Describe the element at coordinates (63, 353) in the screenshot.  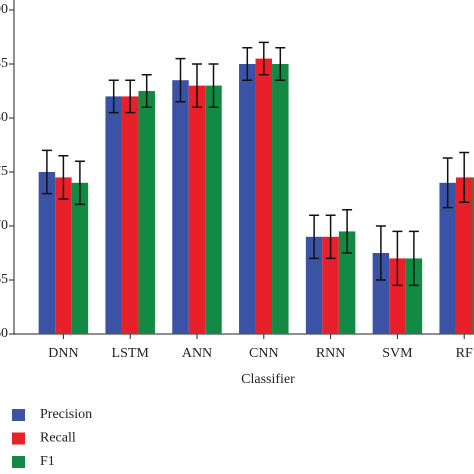
I see `x-tick-label: DNN` at that location.